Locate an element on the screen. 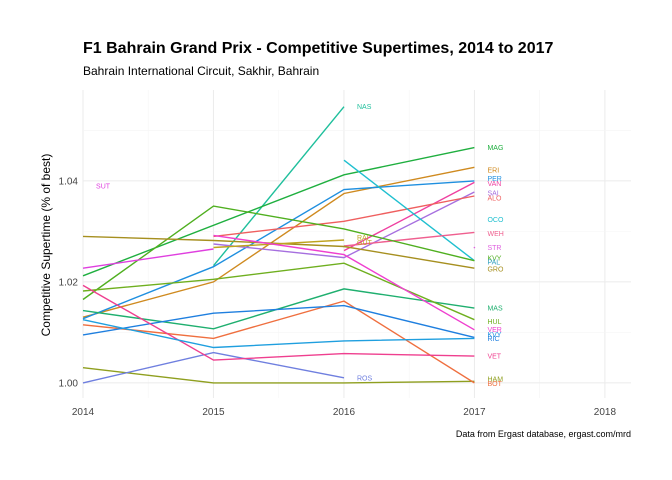  driver-label: HUL is located at coordinates (494, 322).